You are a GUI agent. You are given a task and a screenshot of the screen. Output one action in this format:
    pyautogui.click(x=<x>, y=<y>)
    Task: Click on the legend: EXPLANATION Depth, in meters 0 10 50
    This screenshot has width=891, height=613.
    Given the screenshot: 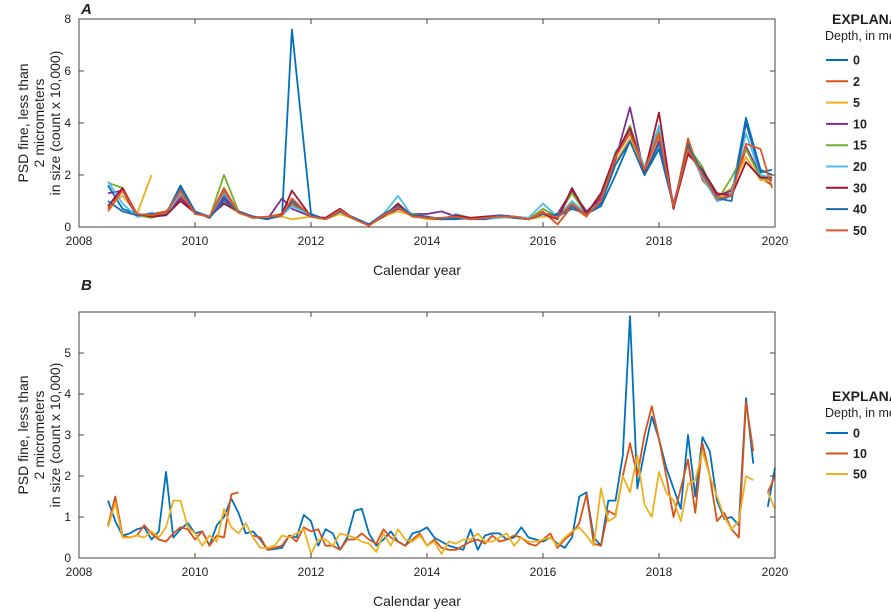 What is the action you would take?
    pyautogui.click(x=858, y=435)
    